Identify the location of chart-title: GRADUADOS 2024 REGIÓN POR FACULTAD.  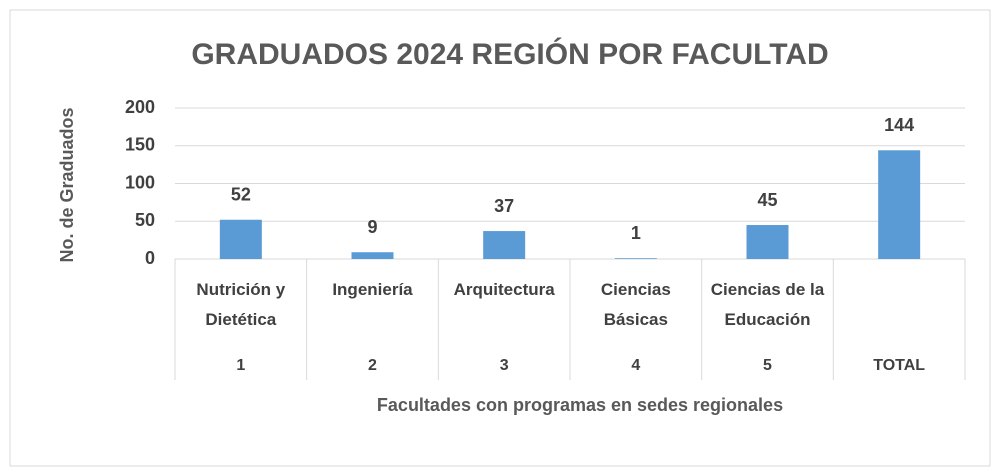
(509, 54).